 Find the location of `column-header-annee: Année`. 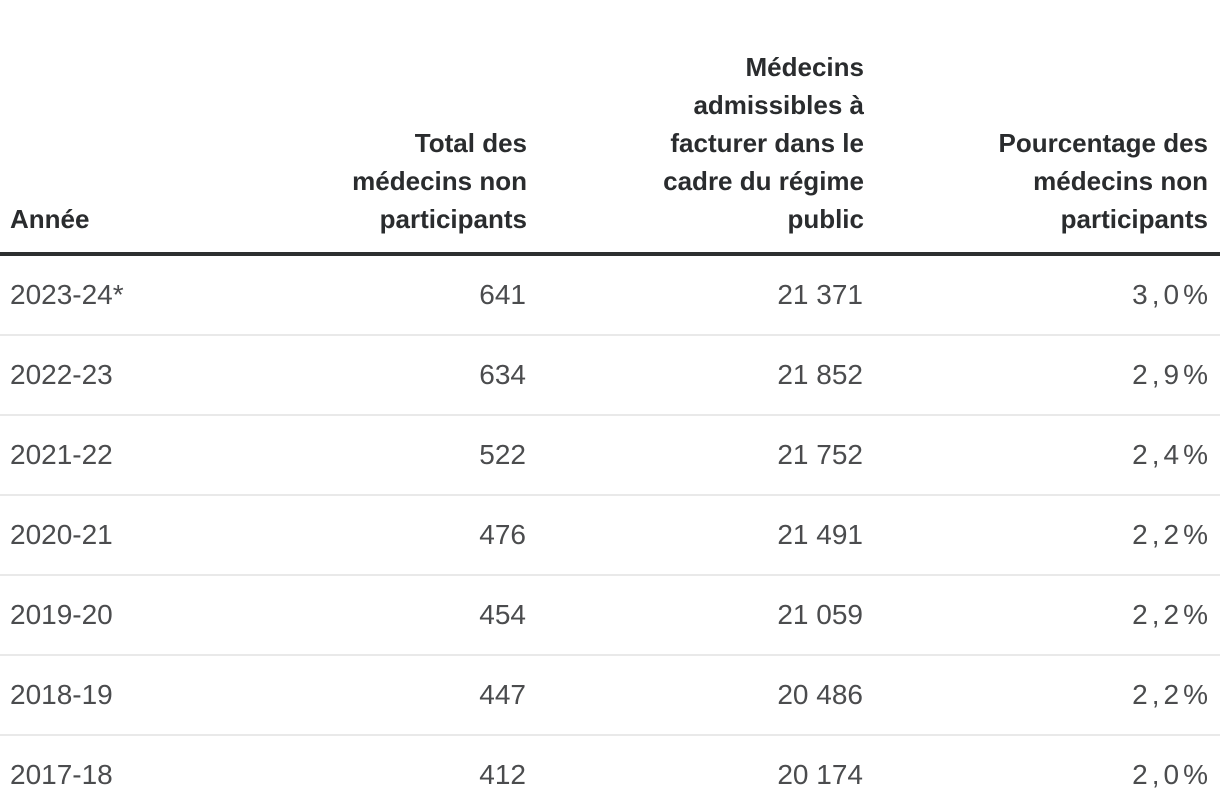

column-header-annee: Année is located at coordinates (150, 151).